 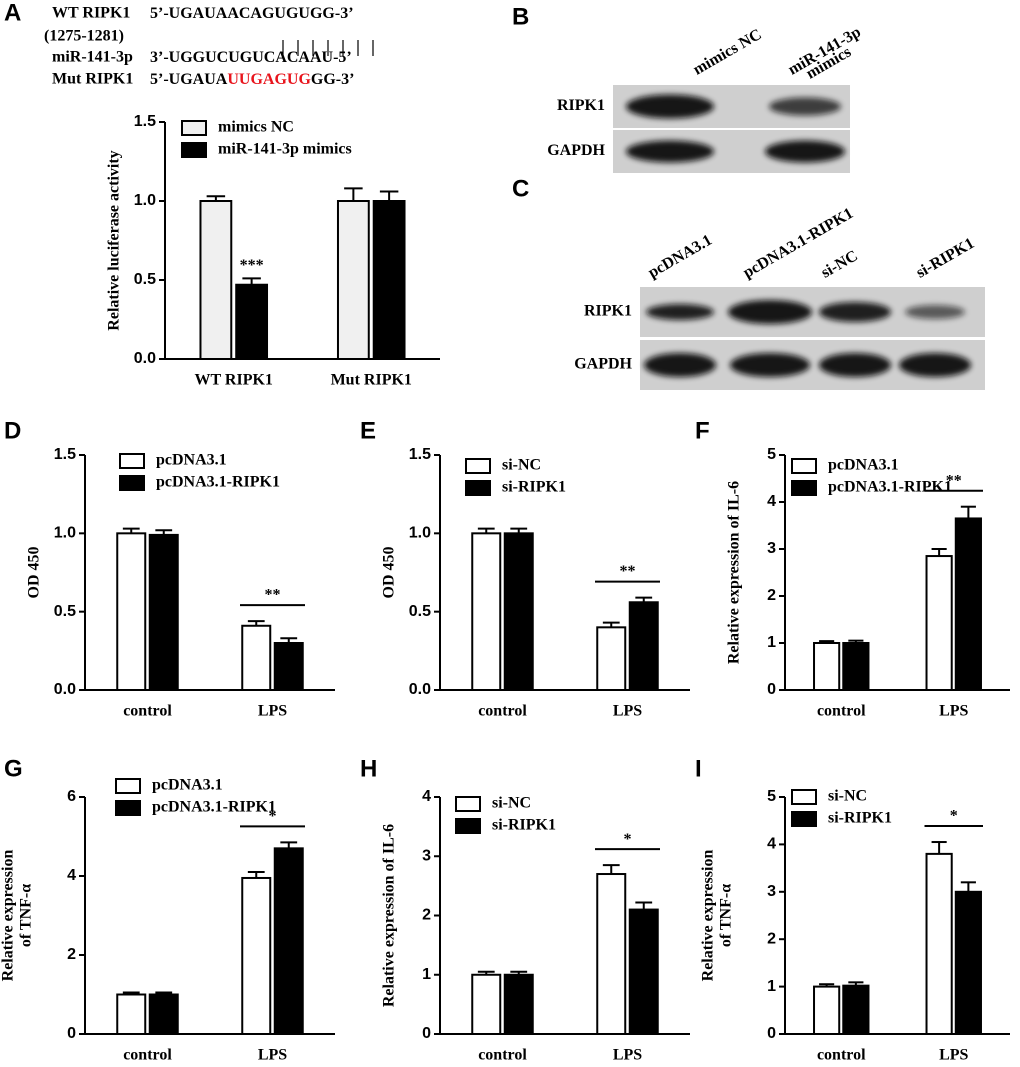 What do you see at coordinates (698, 768) in the screenshot?
I see `panel-letter: I` at bounding box center [698, 768].